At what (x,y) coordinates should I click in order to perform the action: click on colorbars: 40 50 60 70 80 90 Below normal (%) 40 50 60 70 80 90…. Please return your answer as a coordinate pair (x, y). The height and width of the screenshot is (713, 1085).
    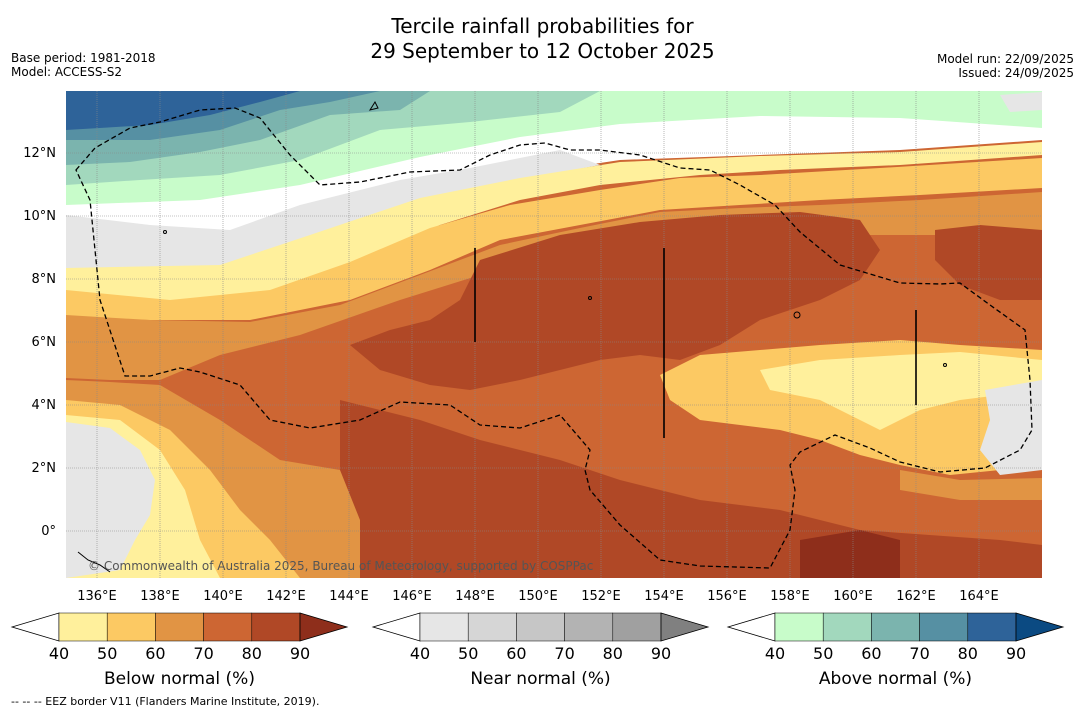
    Looking at the image, I should click on (537, 650).